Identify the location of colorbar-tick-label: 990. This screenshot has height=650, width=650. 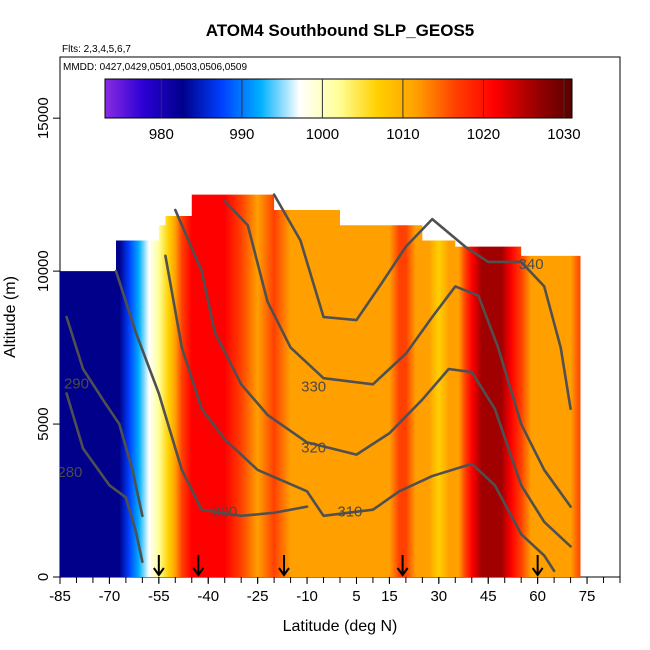
(241, 134).